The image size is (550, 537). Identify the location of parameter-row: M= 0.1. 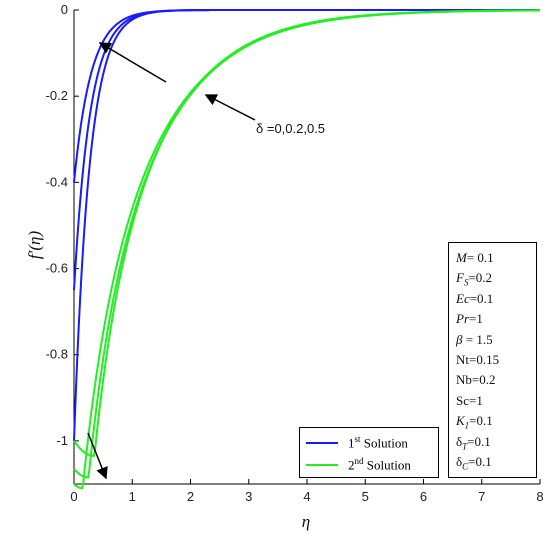
(475, 257).